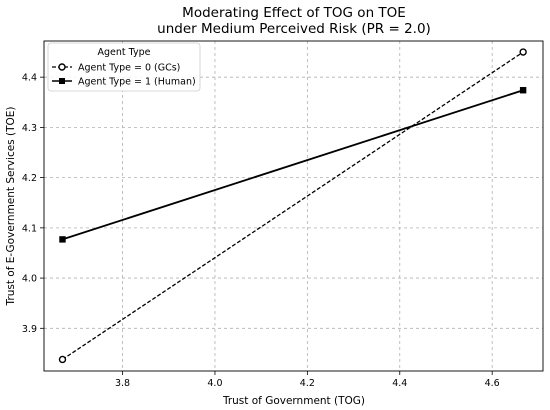 This screenshot has width=550, height=410. What do you see at coordinates (124, 52) in the screenshot?
I see `legend-title: Agent Type` at bounding box center [124, 52].